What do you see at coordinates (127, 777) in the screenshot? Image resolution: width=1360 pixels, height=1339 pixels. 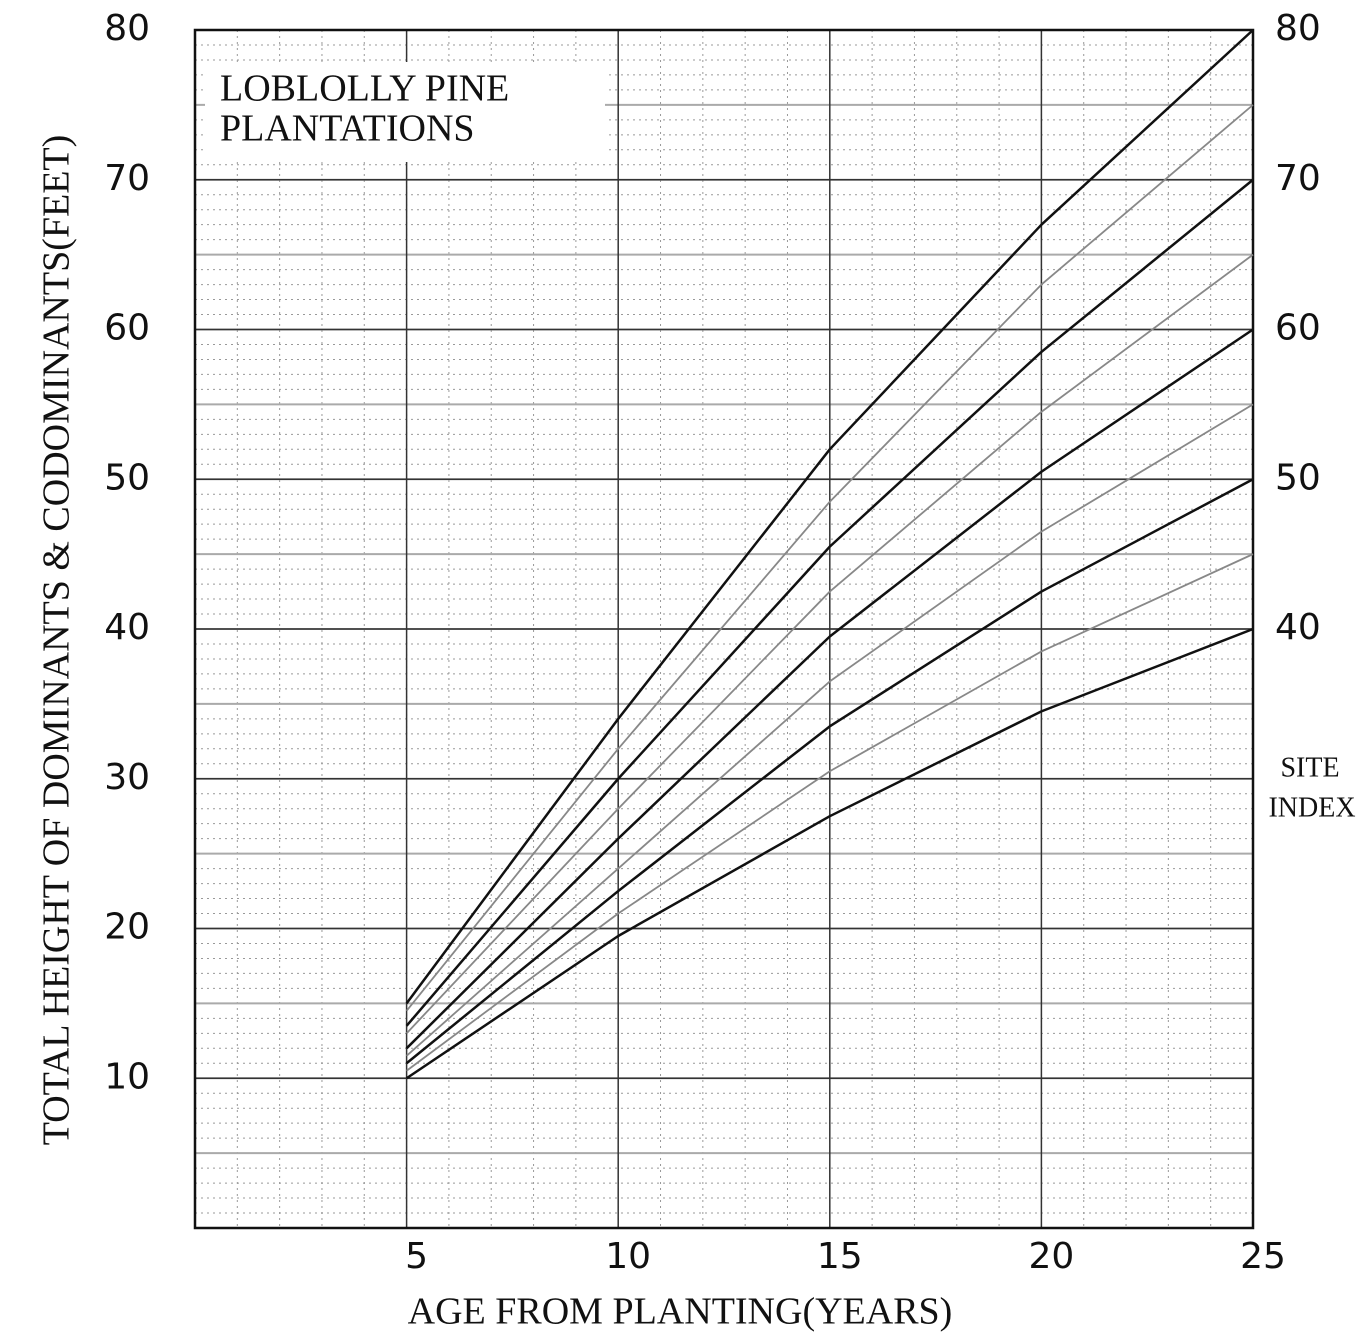 I see `y-tick-label: 30` at bounding box center [127, 777].